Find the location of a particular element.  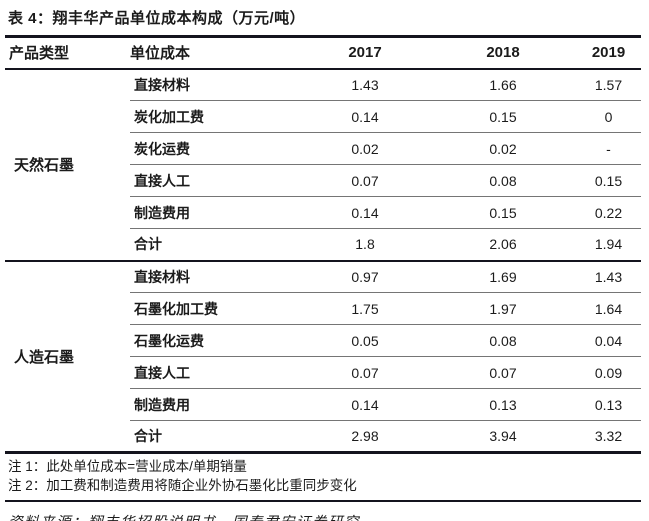

cell-value: 3.94 is located at coordinates (503, 436).